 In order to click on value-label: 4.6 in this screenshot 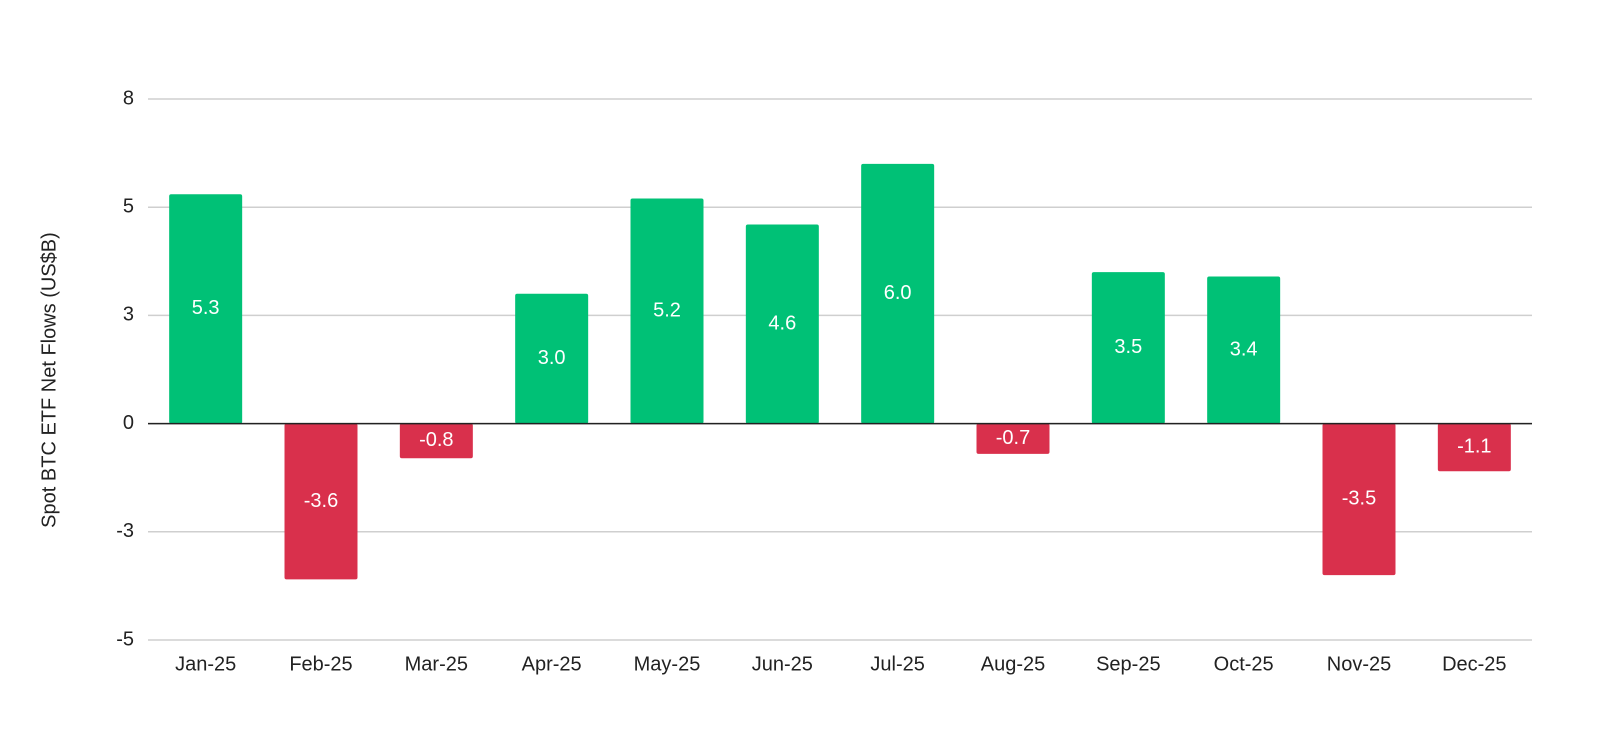, I will do `click(782, 323)`.